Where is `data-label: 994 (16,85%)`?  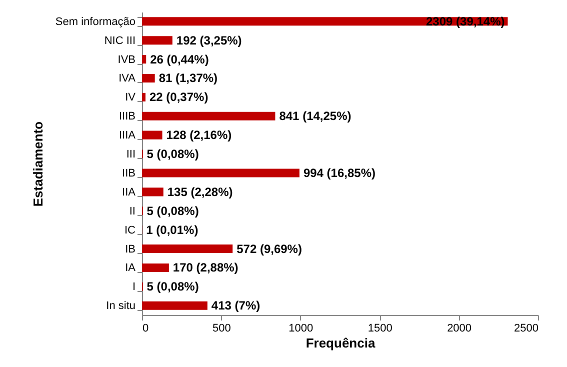
data-label: 994 (16,85%) is located at coordinates (339, 173).